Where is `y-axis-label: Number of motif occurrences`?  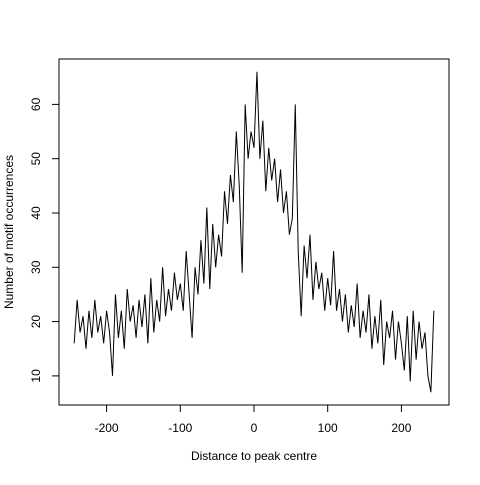
y-axis-label: Number of motif occurrences is located at coordinates (9, 232).